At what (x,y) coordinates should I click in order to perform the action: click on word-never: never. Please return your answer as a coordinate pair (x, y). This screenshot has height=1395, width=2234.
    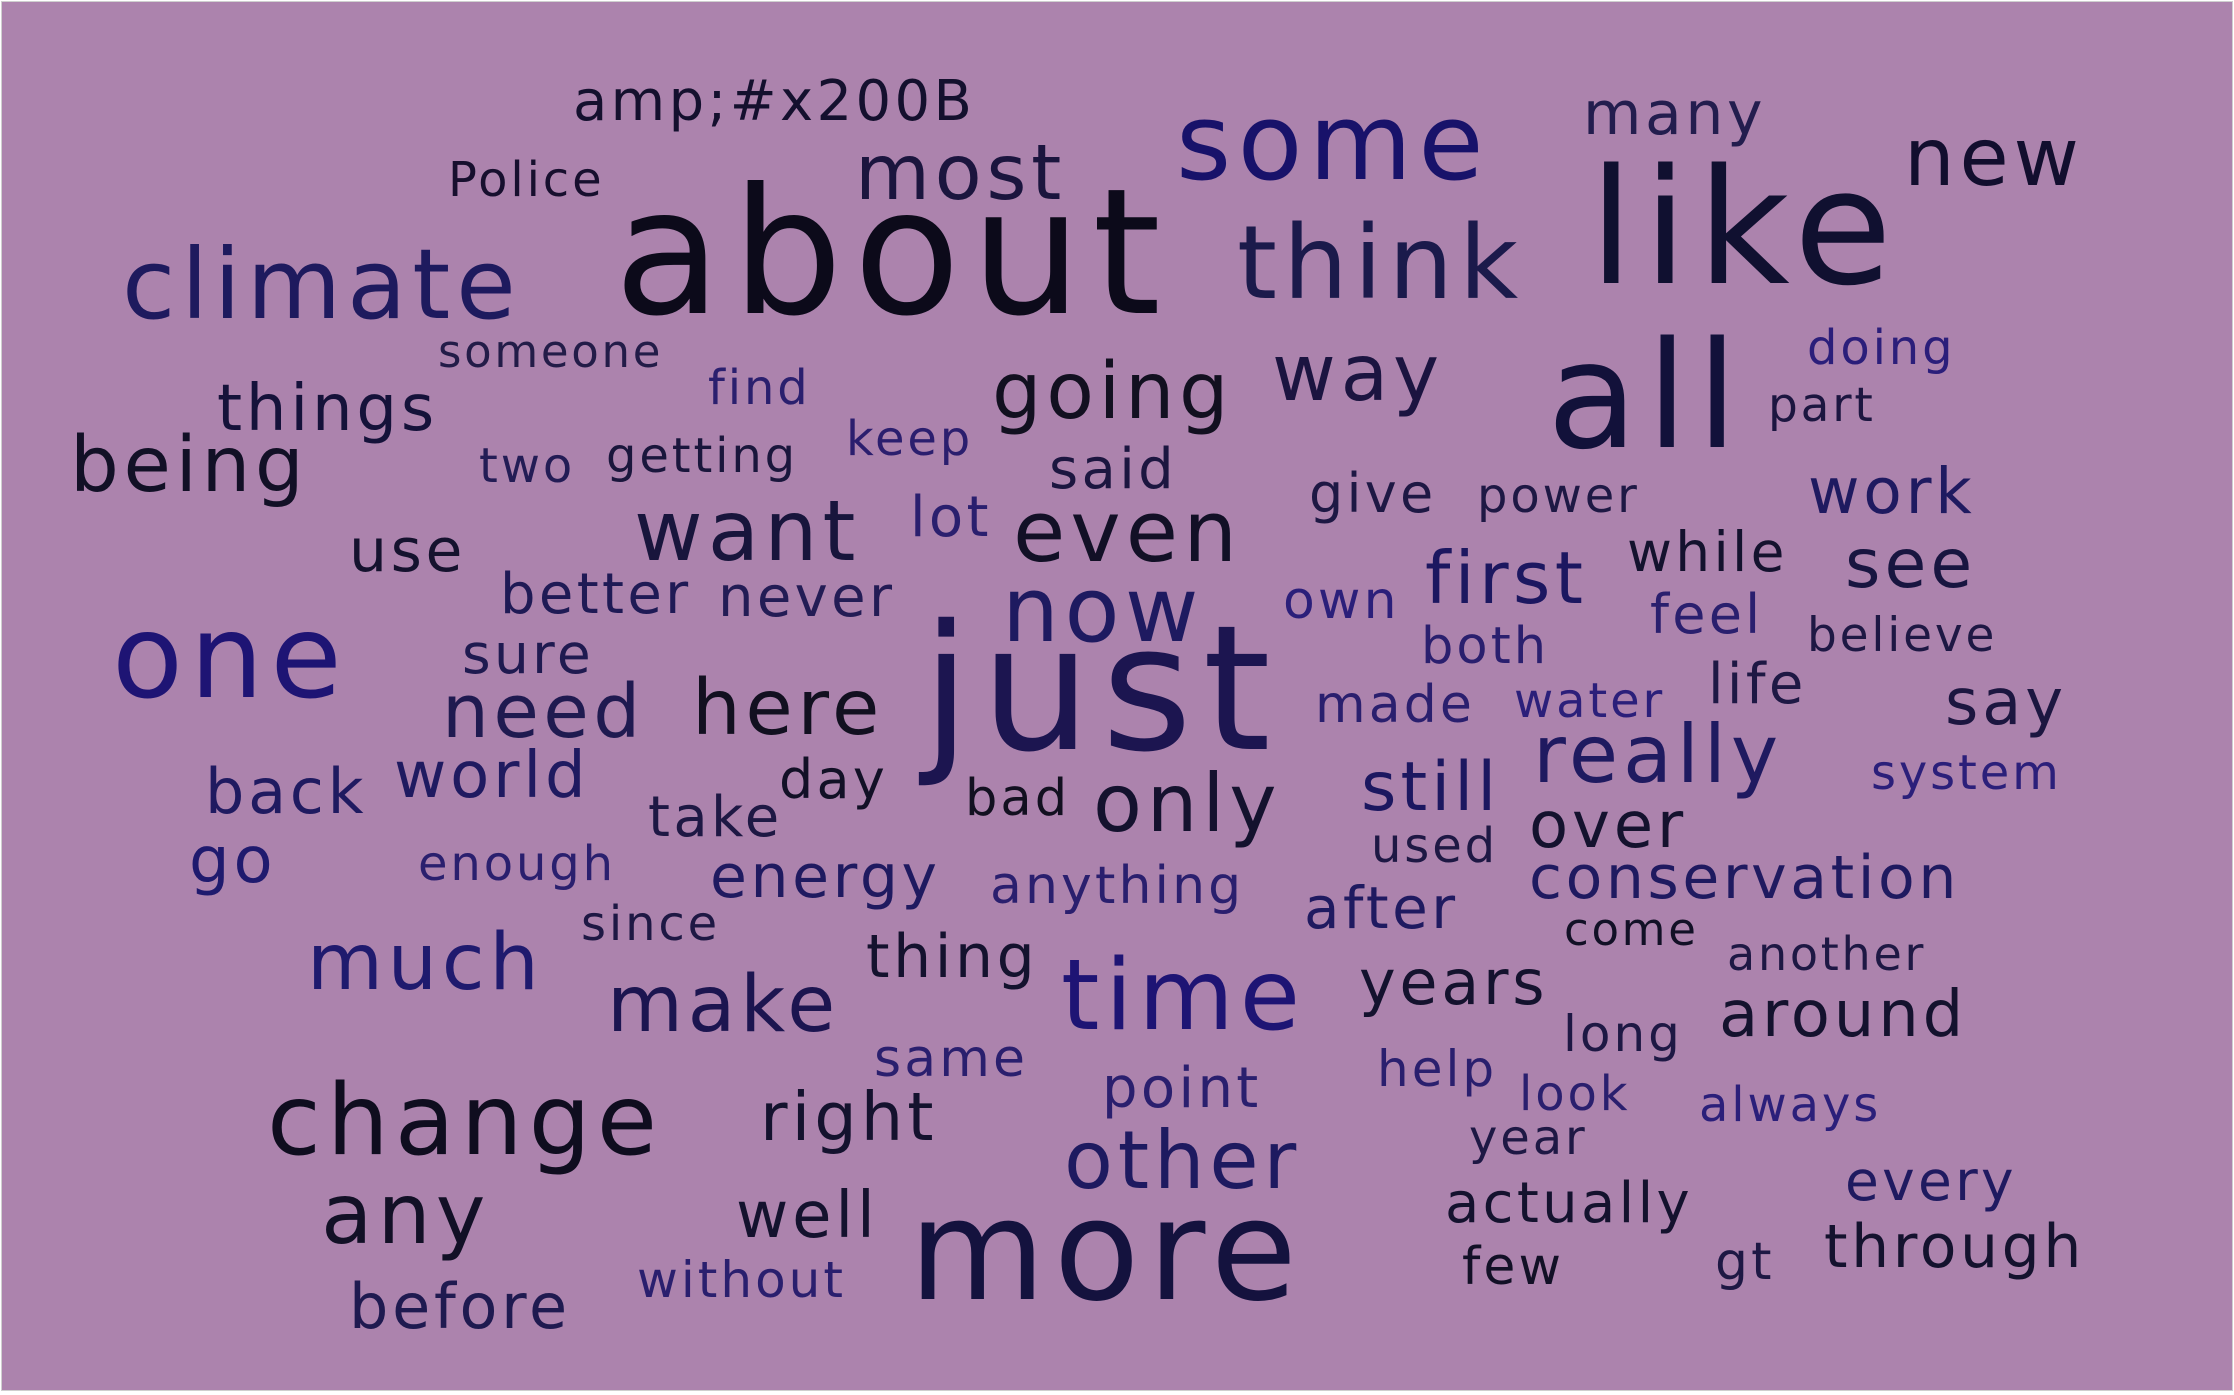
    Looking at the image, I should click on (807, 597).